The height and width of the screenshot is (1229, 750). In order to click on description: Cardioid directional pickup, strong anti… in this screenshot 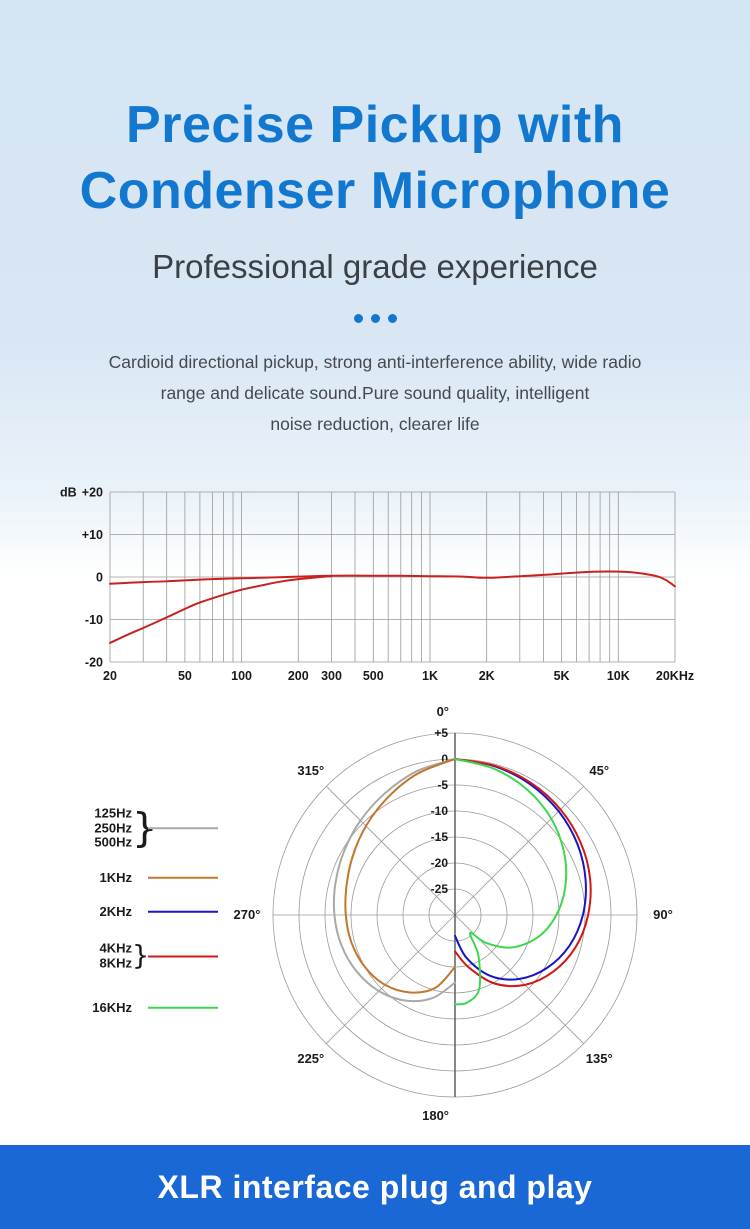, I will do `click(375, 393)`.